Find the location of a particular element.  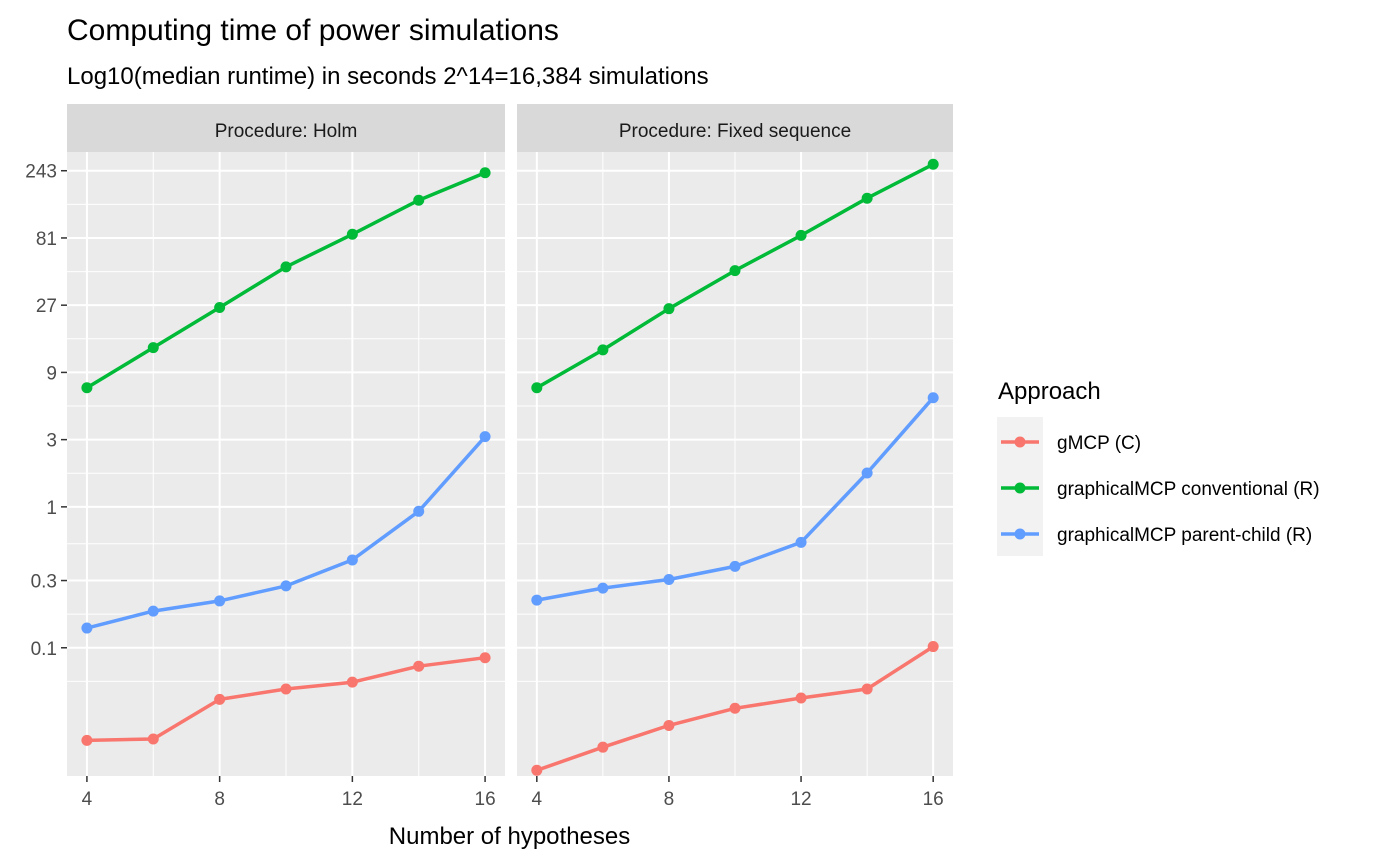

y-tick-label: 243 is located at coordinates (41, 172).